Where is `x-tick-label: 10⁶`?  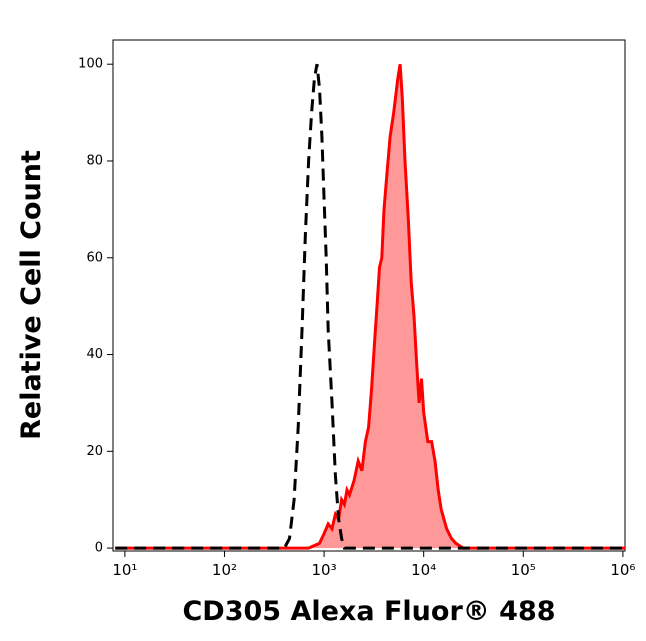 x-tick-label: 10⁶ is located at coordinates (622, 570).